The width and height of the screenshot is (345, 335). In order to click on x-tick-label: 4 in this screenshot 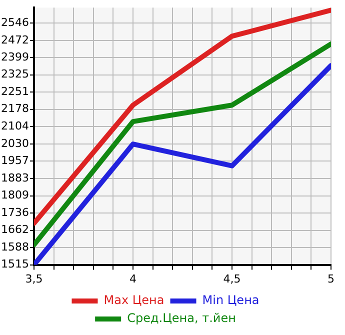, I will do `click(132, 279)`.